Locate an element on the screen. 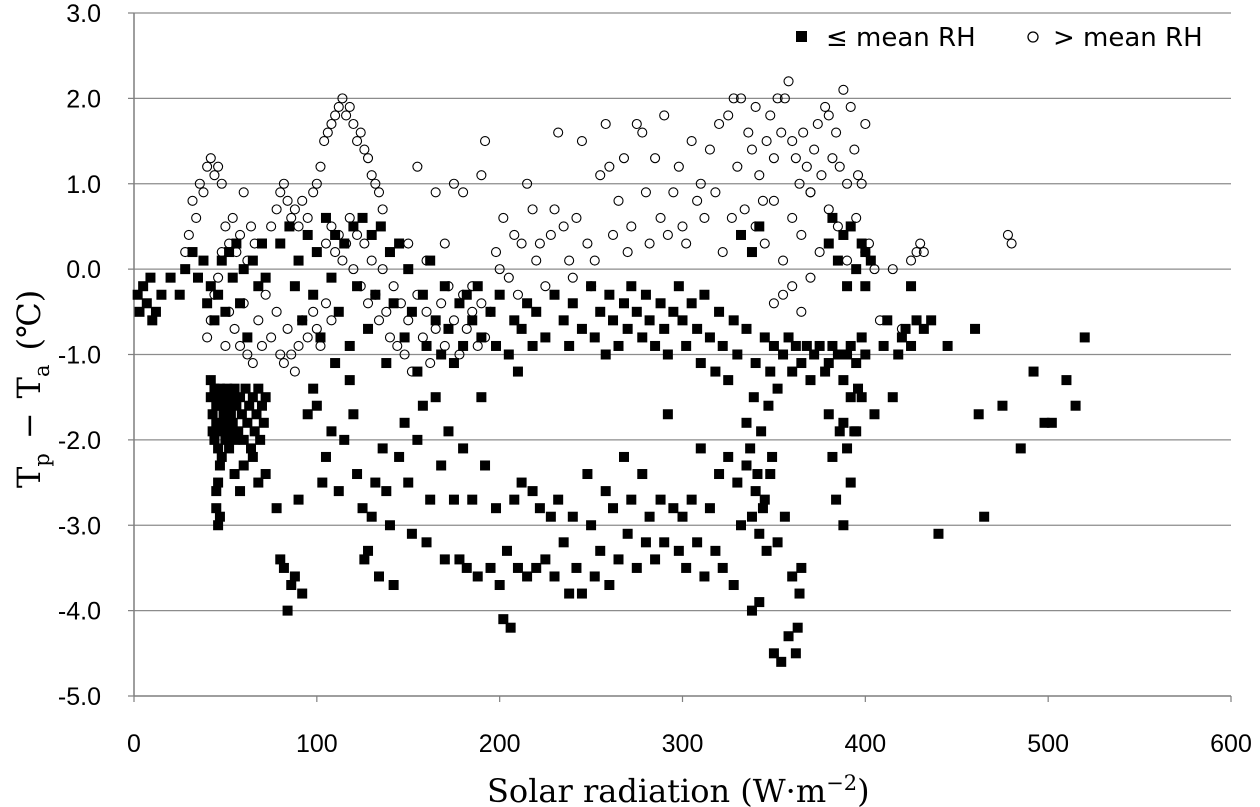  y-tick-label: 2.0 is located at coordinates (83, 99).